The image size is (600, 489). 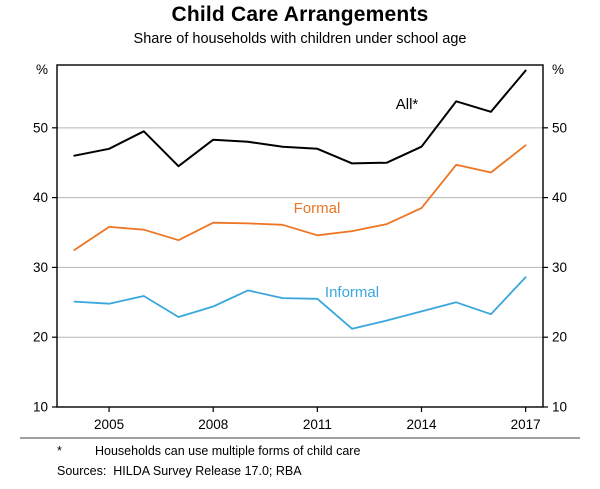 I want to click on y-tick-label-right: 10, so click(x=559, y=407).